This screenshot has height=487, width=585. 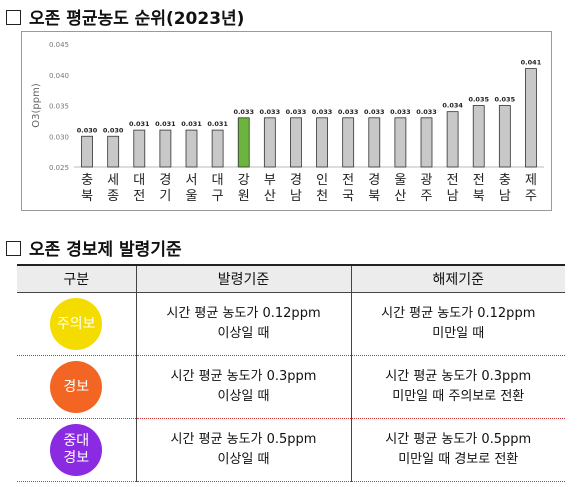 What do you see at coordinates (113, 196) in the screenshot?
I see `category-label: 종` at bounding box center [113, 196].